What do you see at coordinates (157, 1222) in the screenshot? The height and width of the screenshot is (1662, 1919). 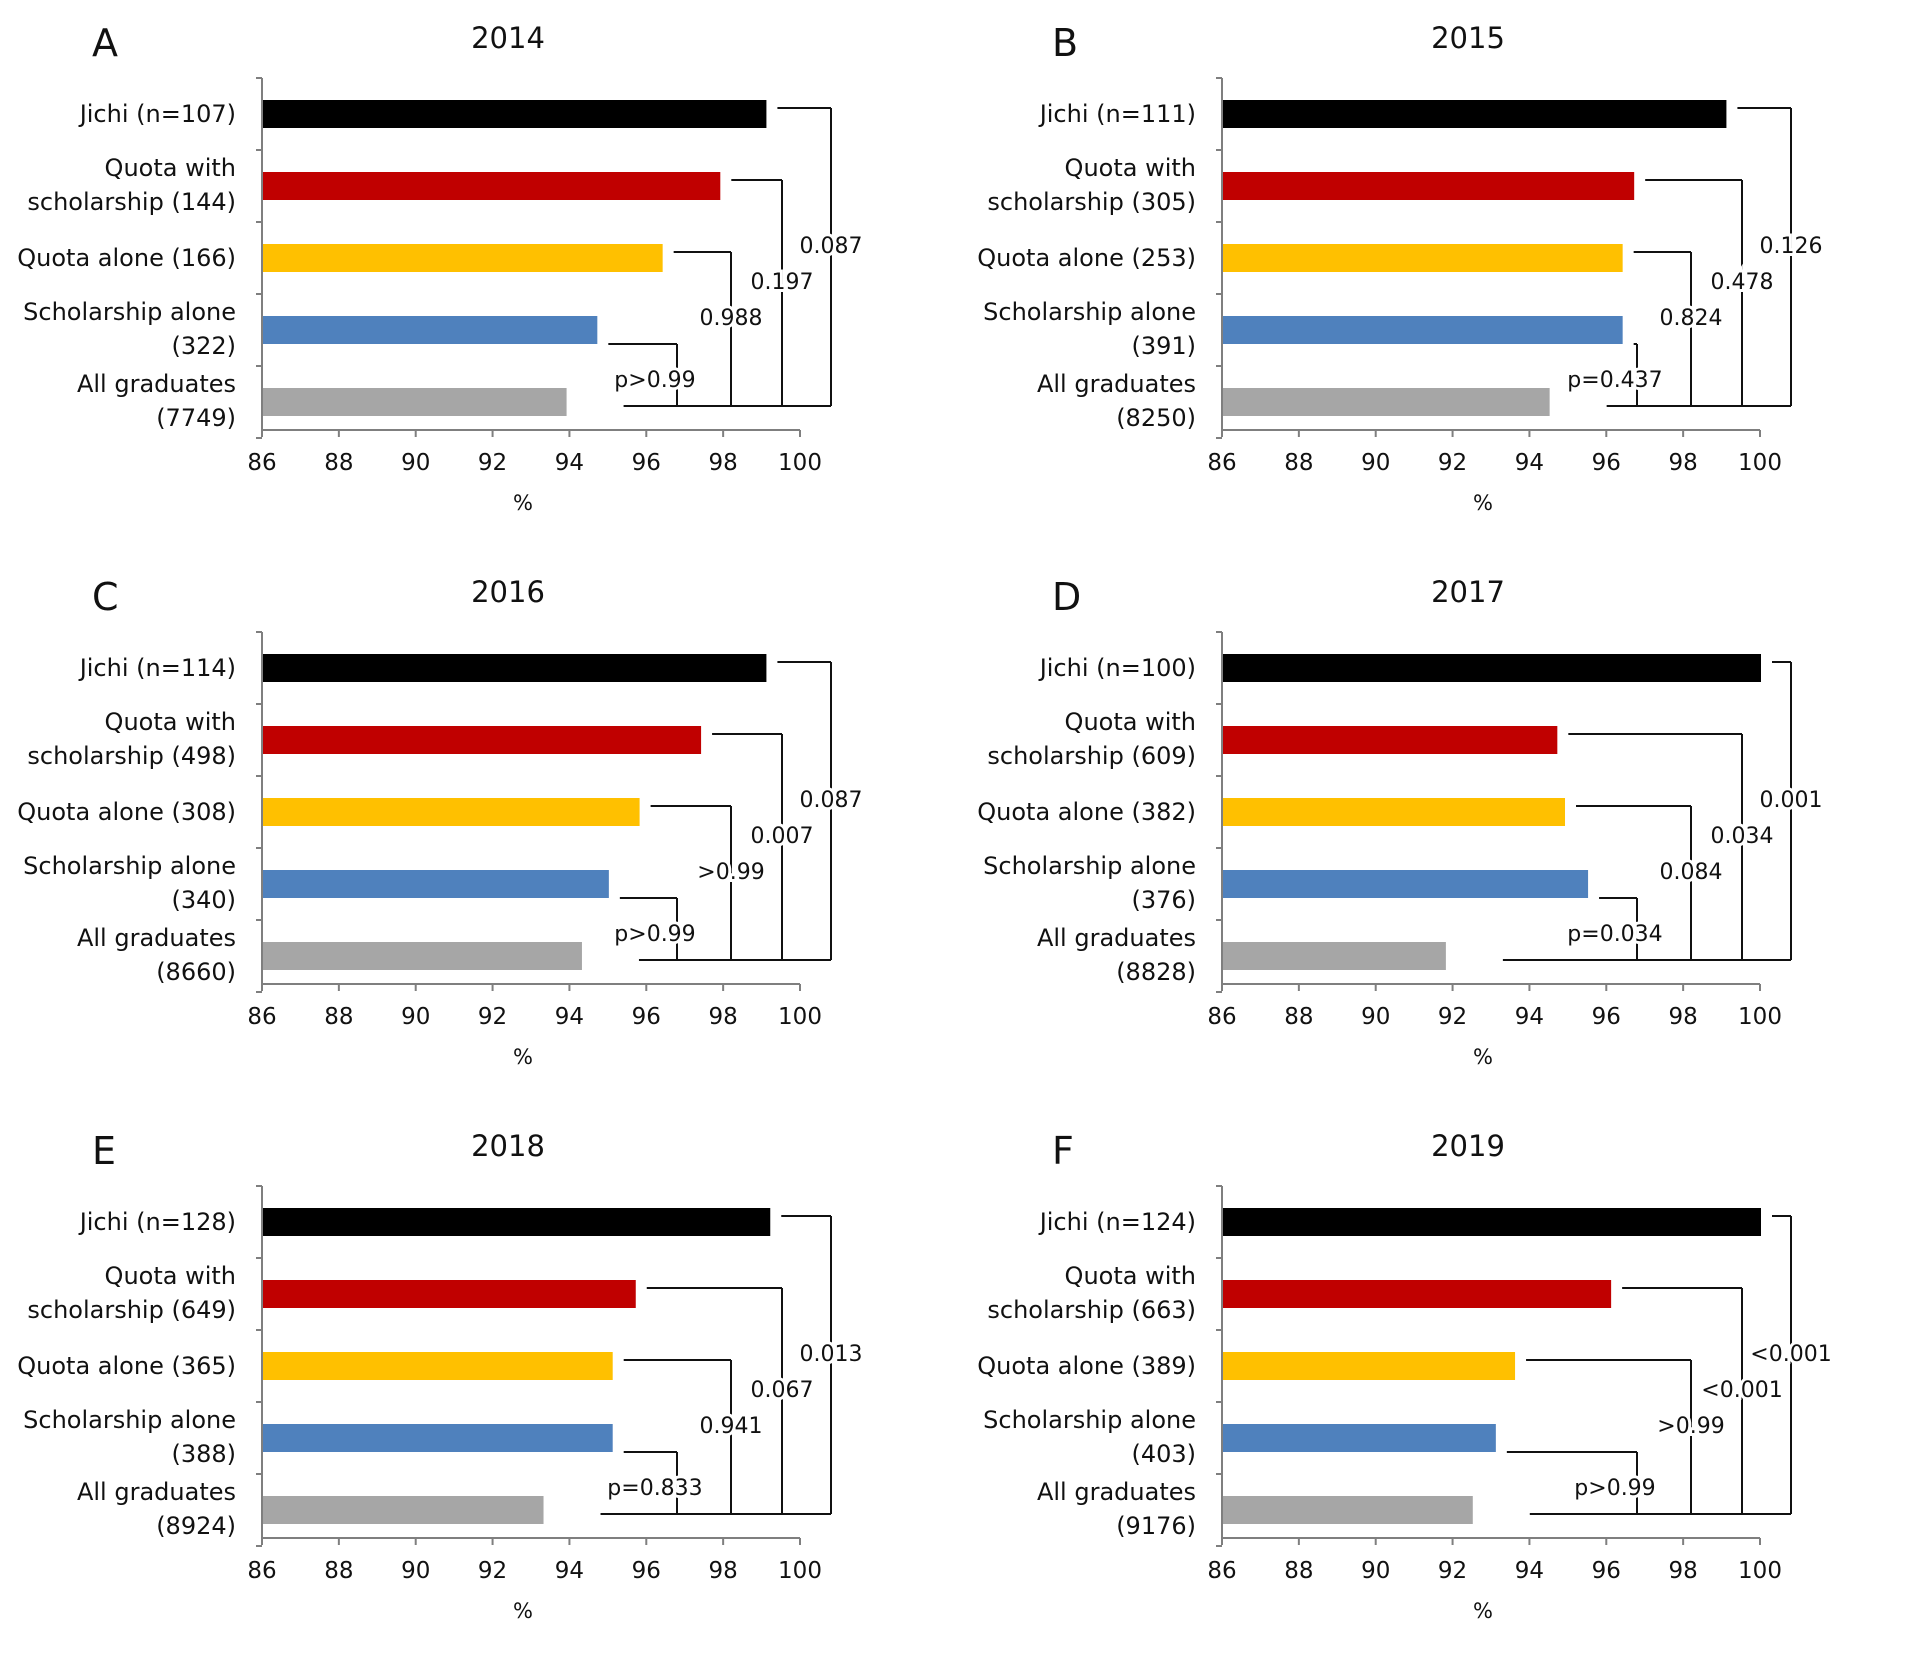 I see `category-label: Jichi (n=128)` at bounding box center [157, 1222].